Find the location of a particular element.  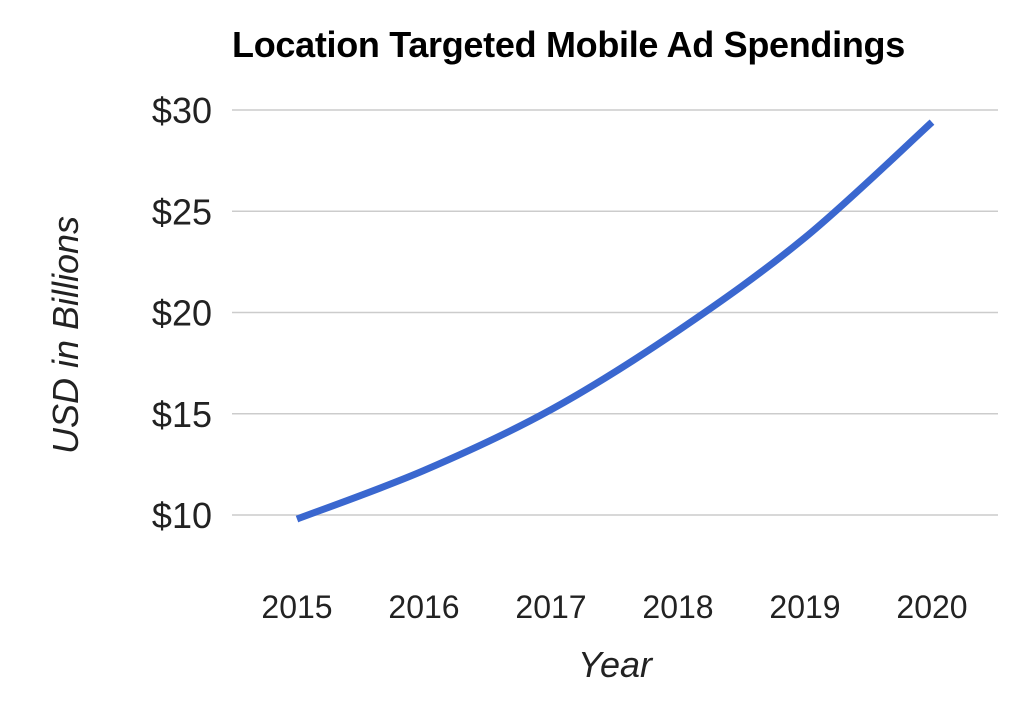

x-axis-ticks: 2015 2016 2017 2018 2019 2020 is located at coordinates (614, 607).